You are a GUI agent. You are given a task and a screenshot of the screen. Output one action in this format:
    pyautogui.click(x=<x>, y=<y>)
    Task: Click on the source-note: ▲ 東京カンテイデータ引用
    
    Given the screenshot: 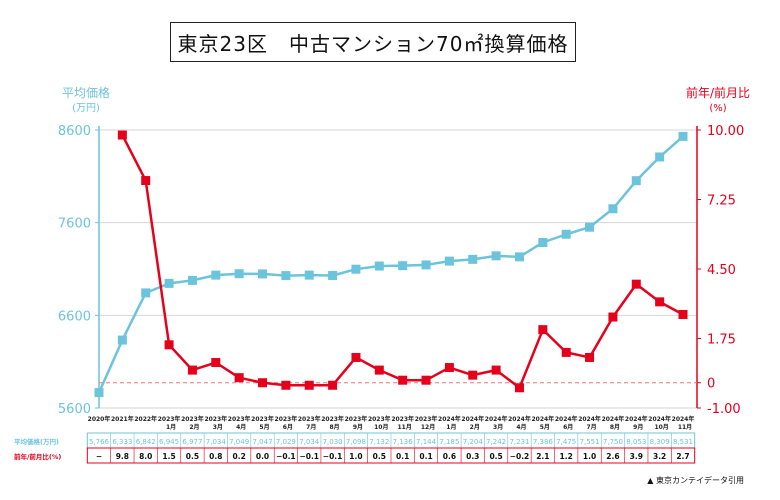 What is the action you would take?
    pyautogui.click(x=695, y=480)
    